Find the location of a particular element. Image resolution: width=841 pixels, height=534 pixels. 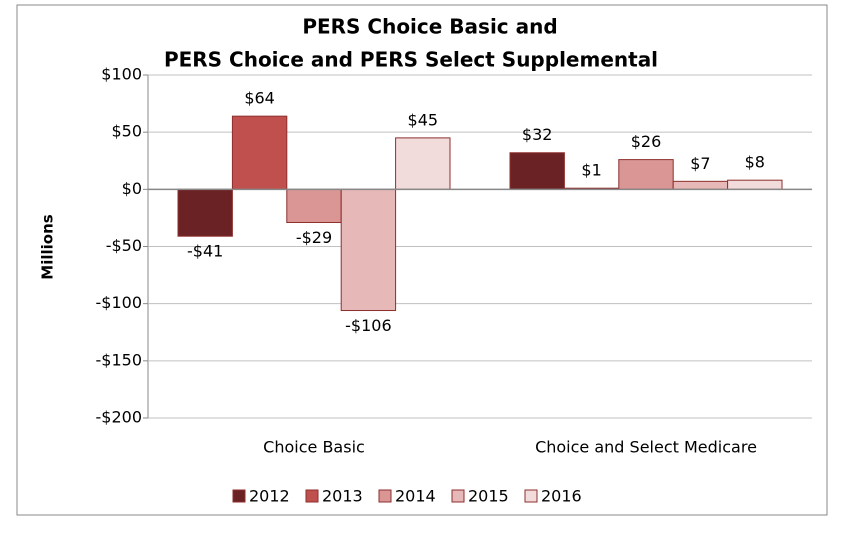

y-tick-label: -$150 is located at coordinates (119, 359).